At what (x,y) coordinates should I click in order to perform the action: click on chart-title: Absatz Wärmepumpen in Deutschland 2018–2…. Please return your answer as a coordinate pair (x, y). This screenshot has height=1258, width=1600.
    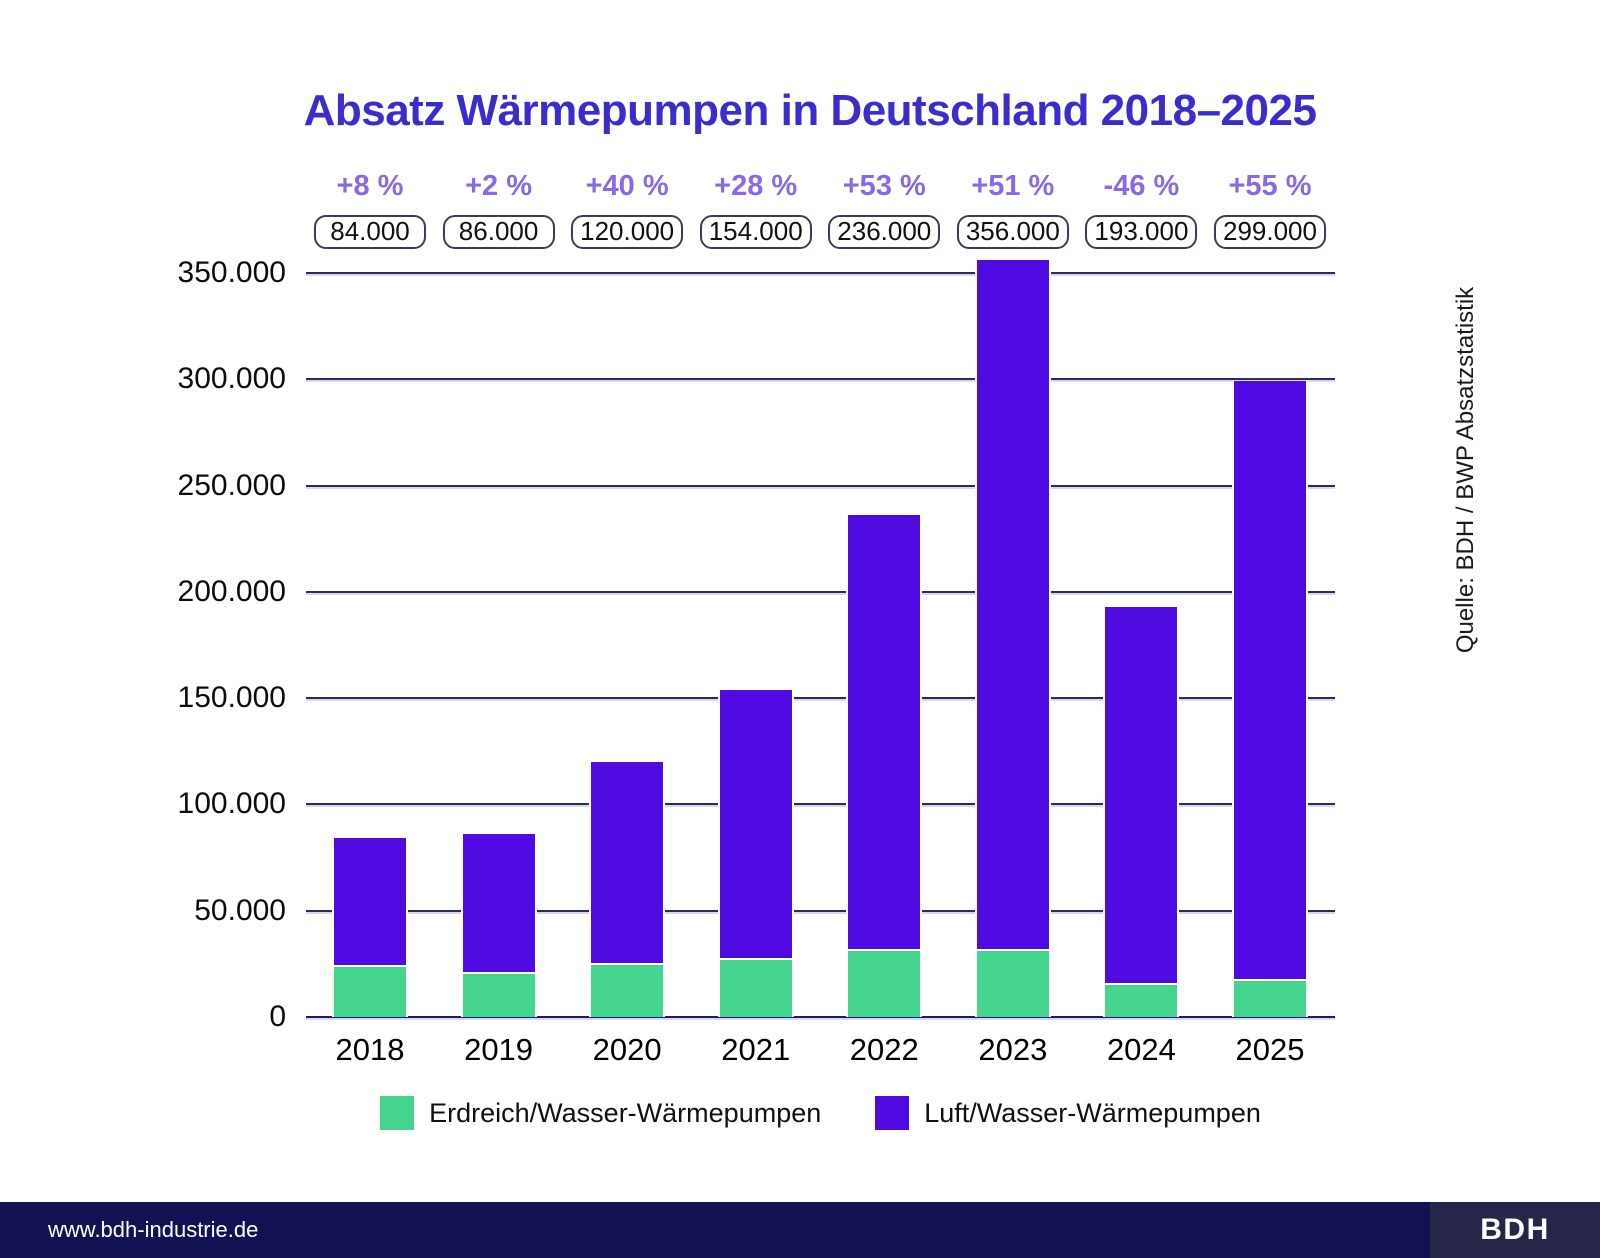
    Looking at the image, I should click on (810, 110).